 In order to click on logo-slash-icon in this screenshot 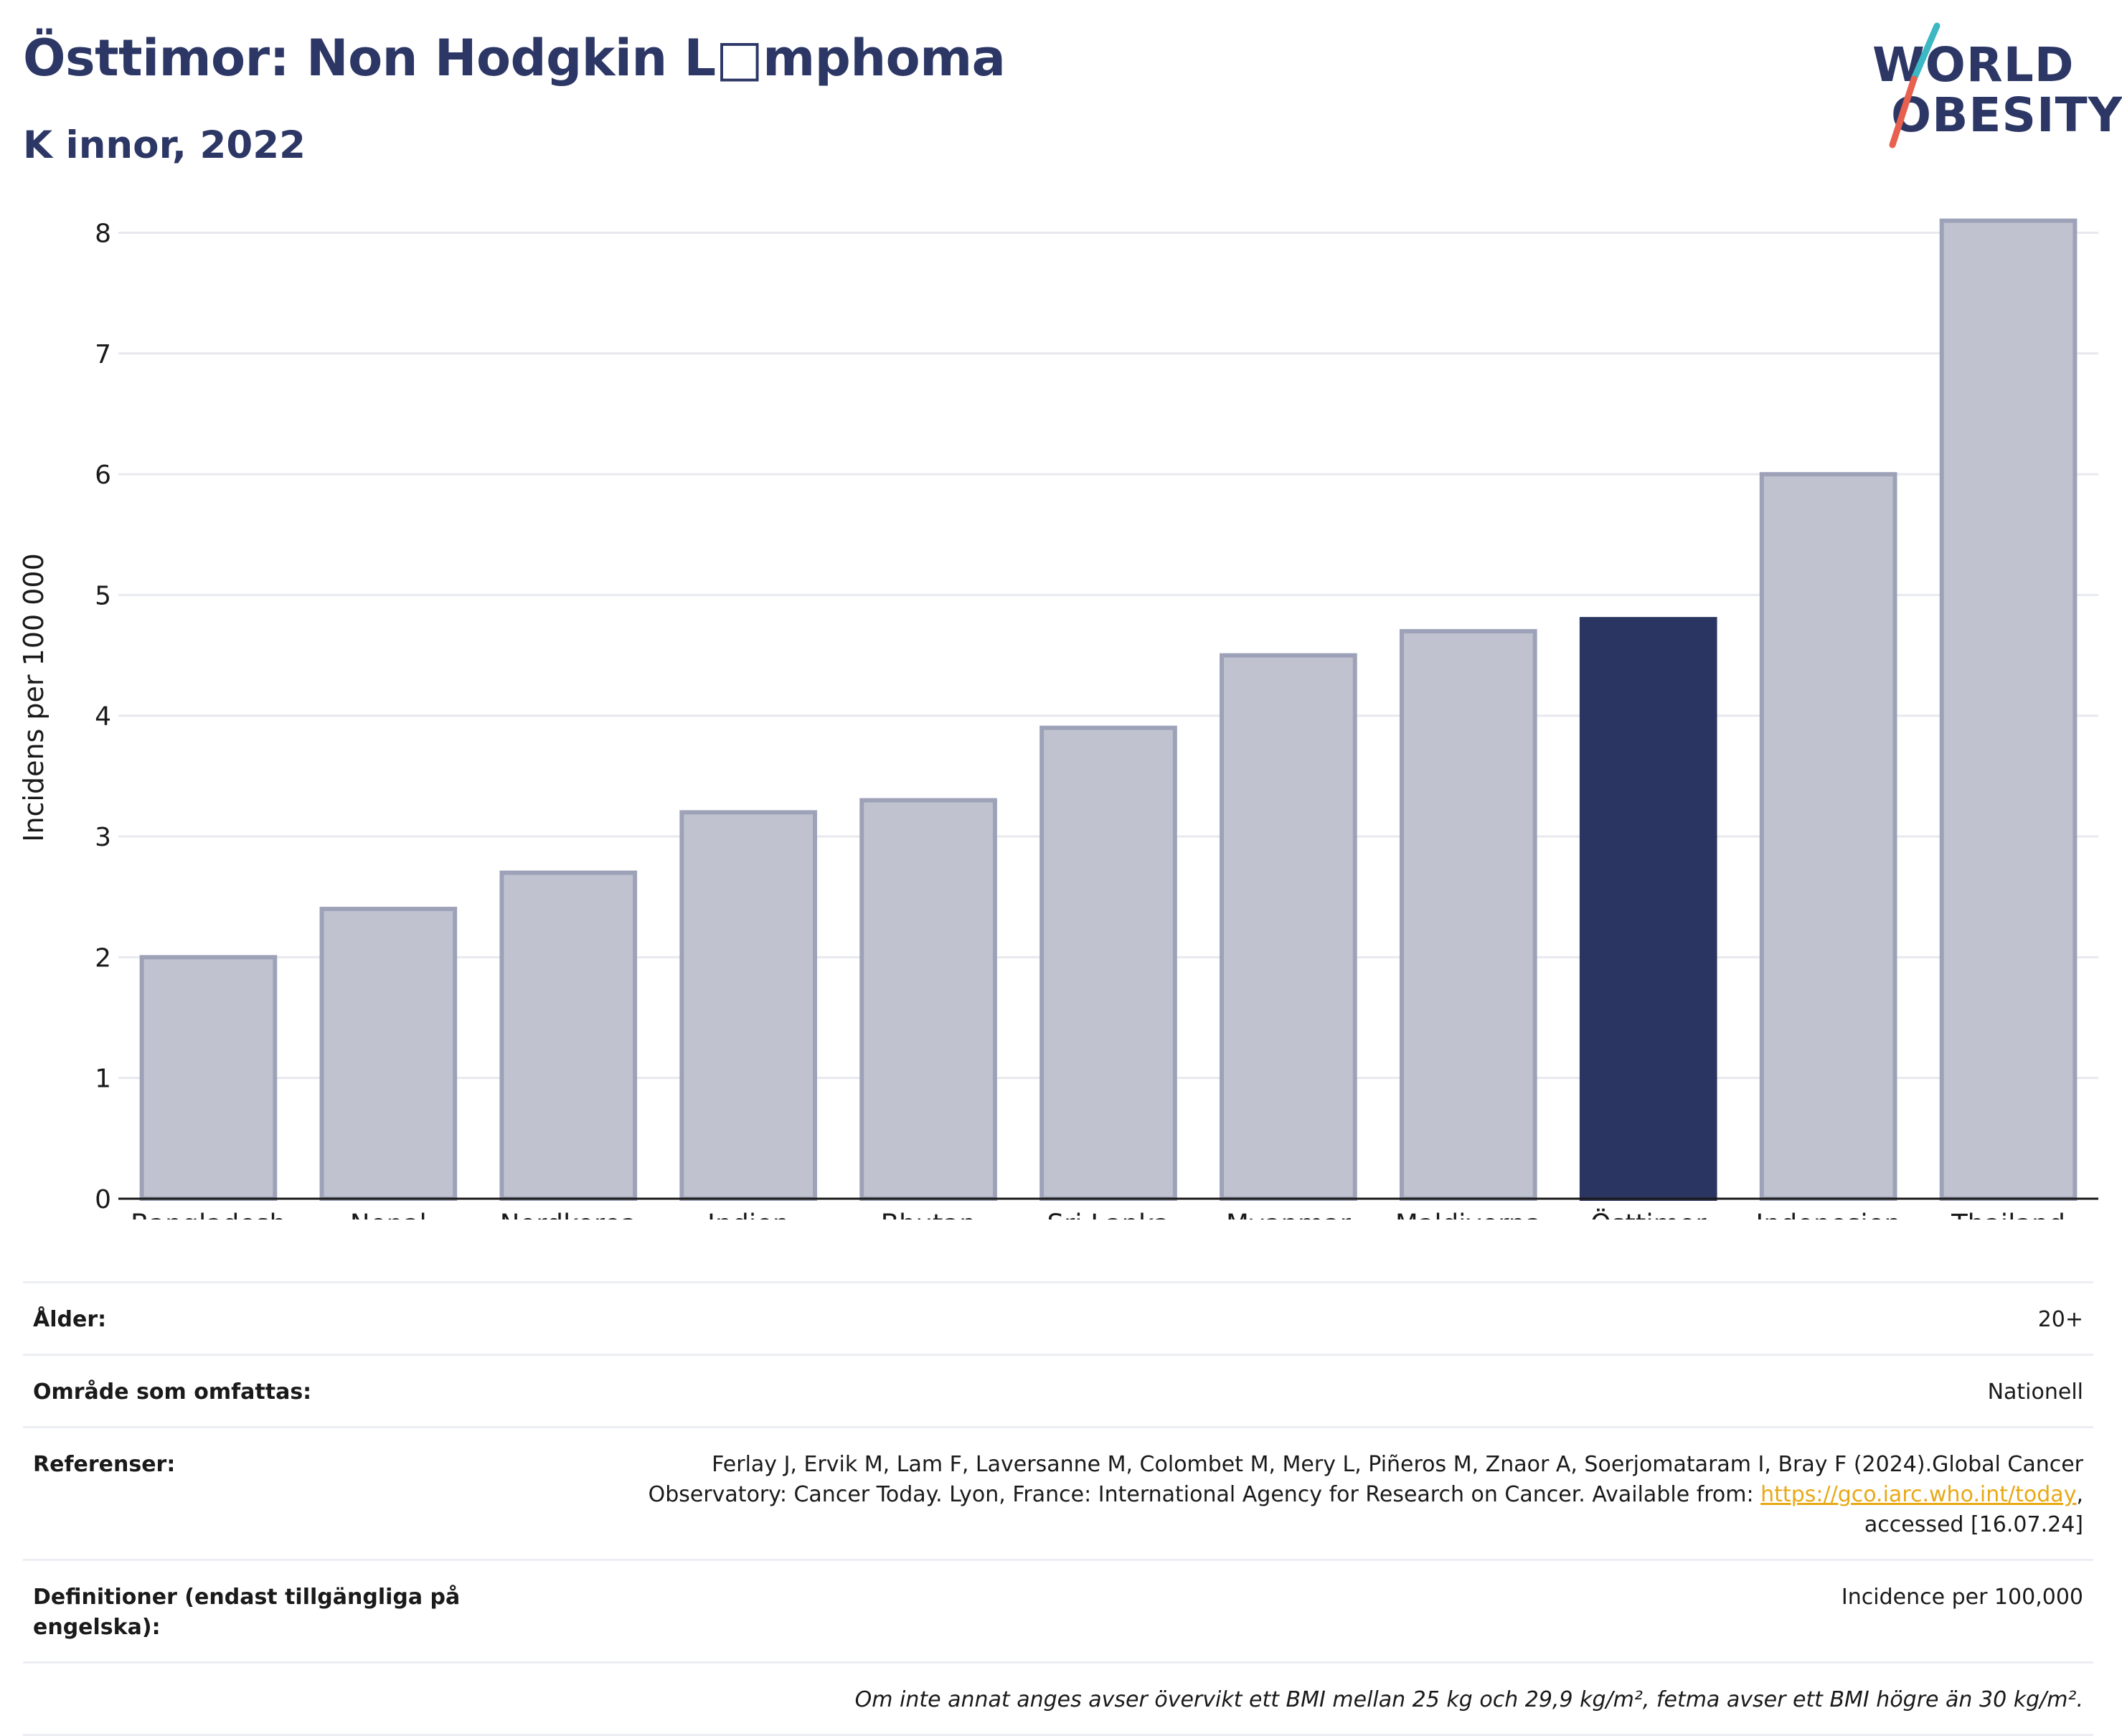, I will do `click(1915, 85)`.